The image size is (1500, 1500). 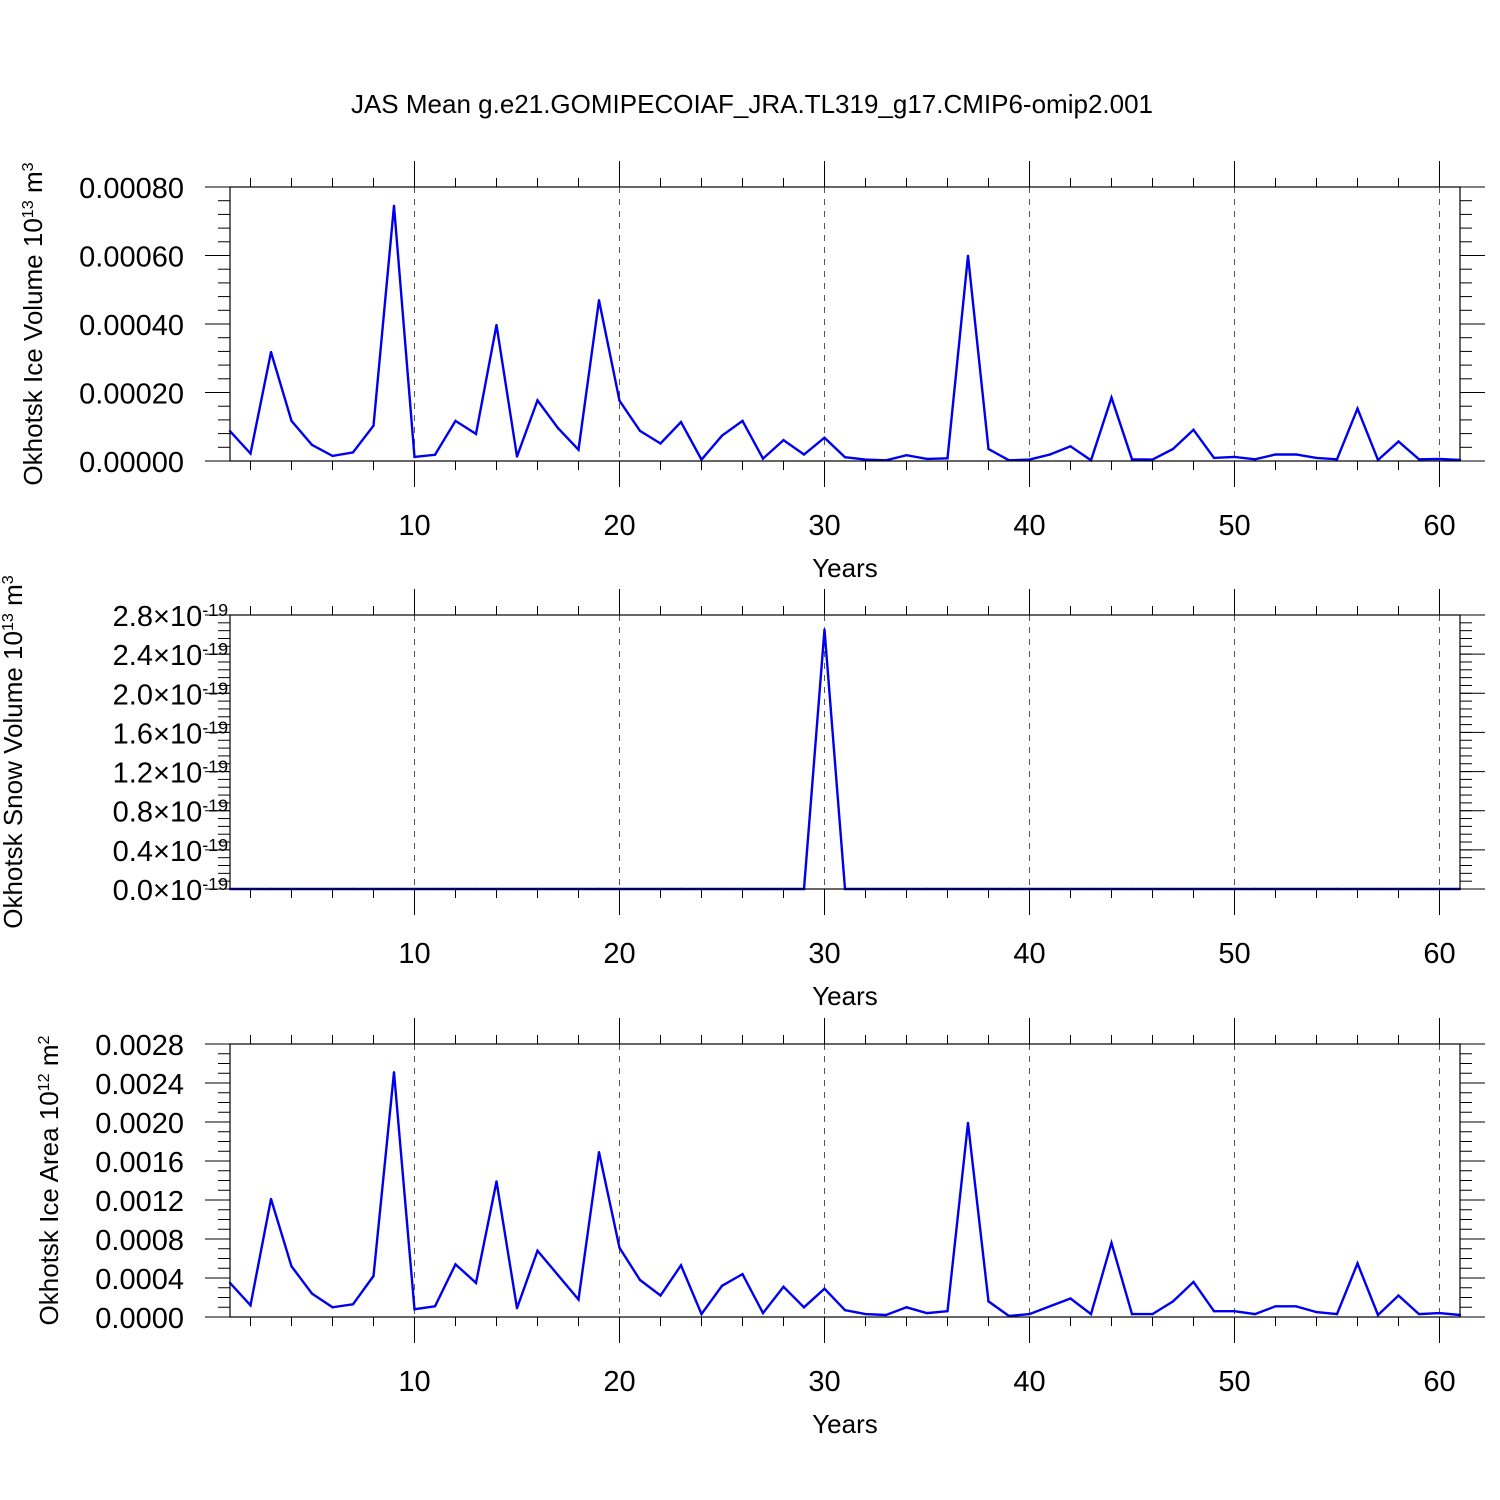 What do you see at coordinates (131, 326) in the screenshot?
I see `y-tick-label: 0.00040` at bounding box center [131, 326].